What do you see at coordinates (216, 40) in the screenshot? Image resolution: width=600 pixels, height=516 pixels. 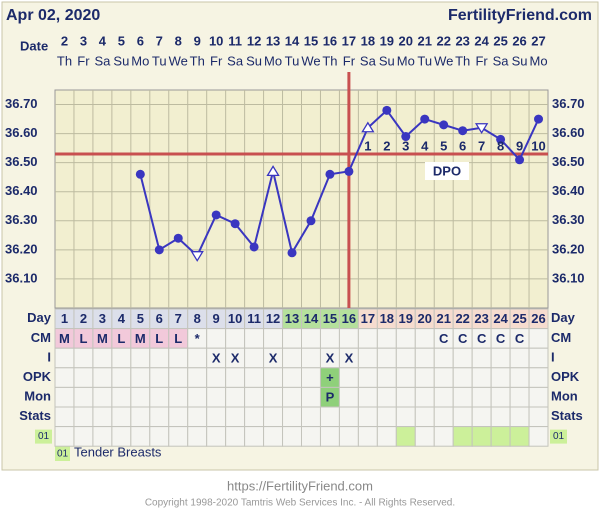 I see `date-label: 10` at bounding box center [216, 40].